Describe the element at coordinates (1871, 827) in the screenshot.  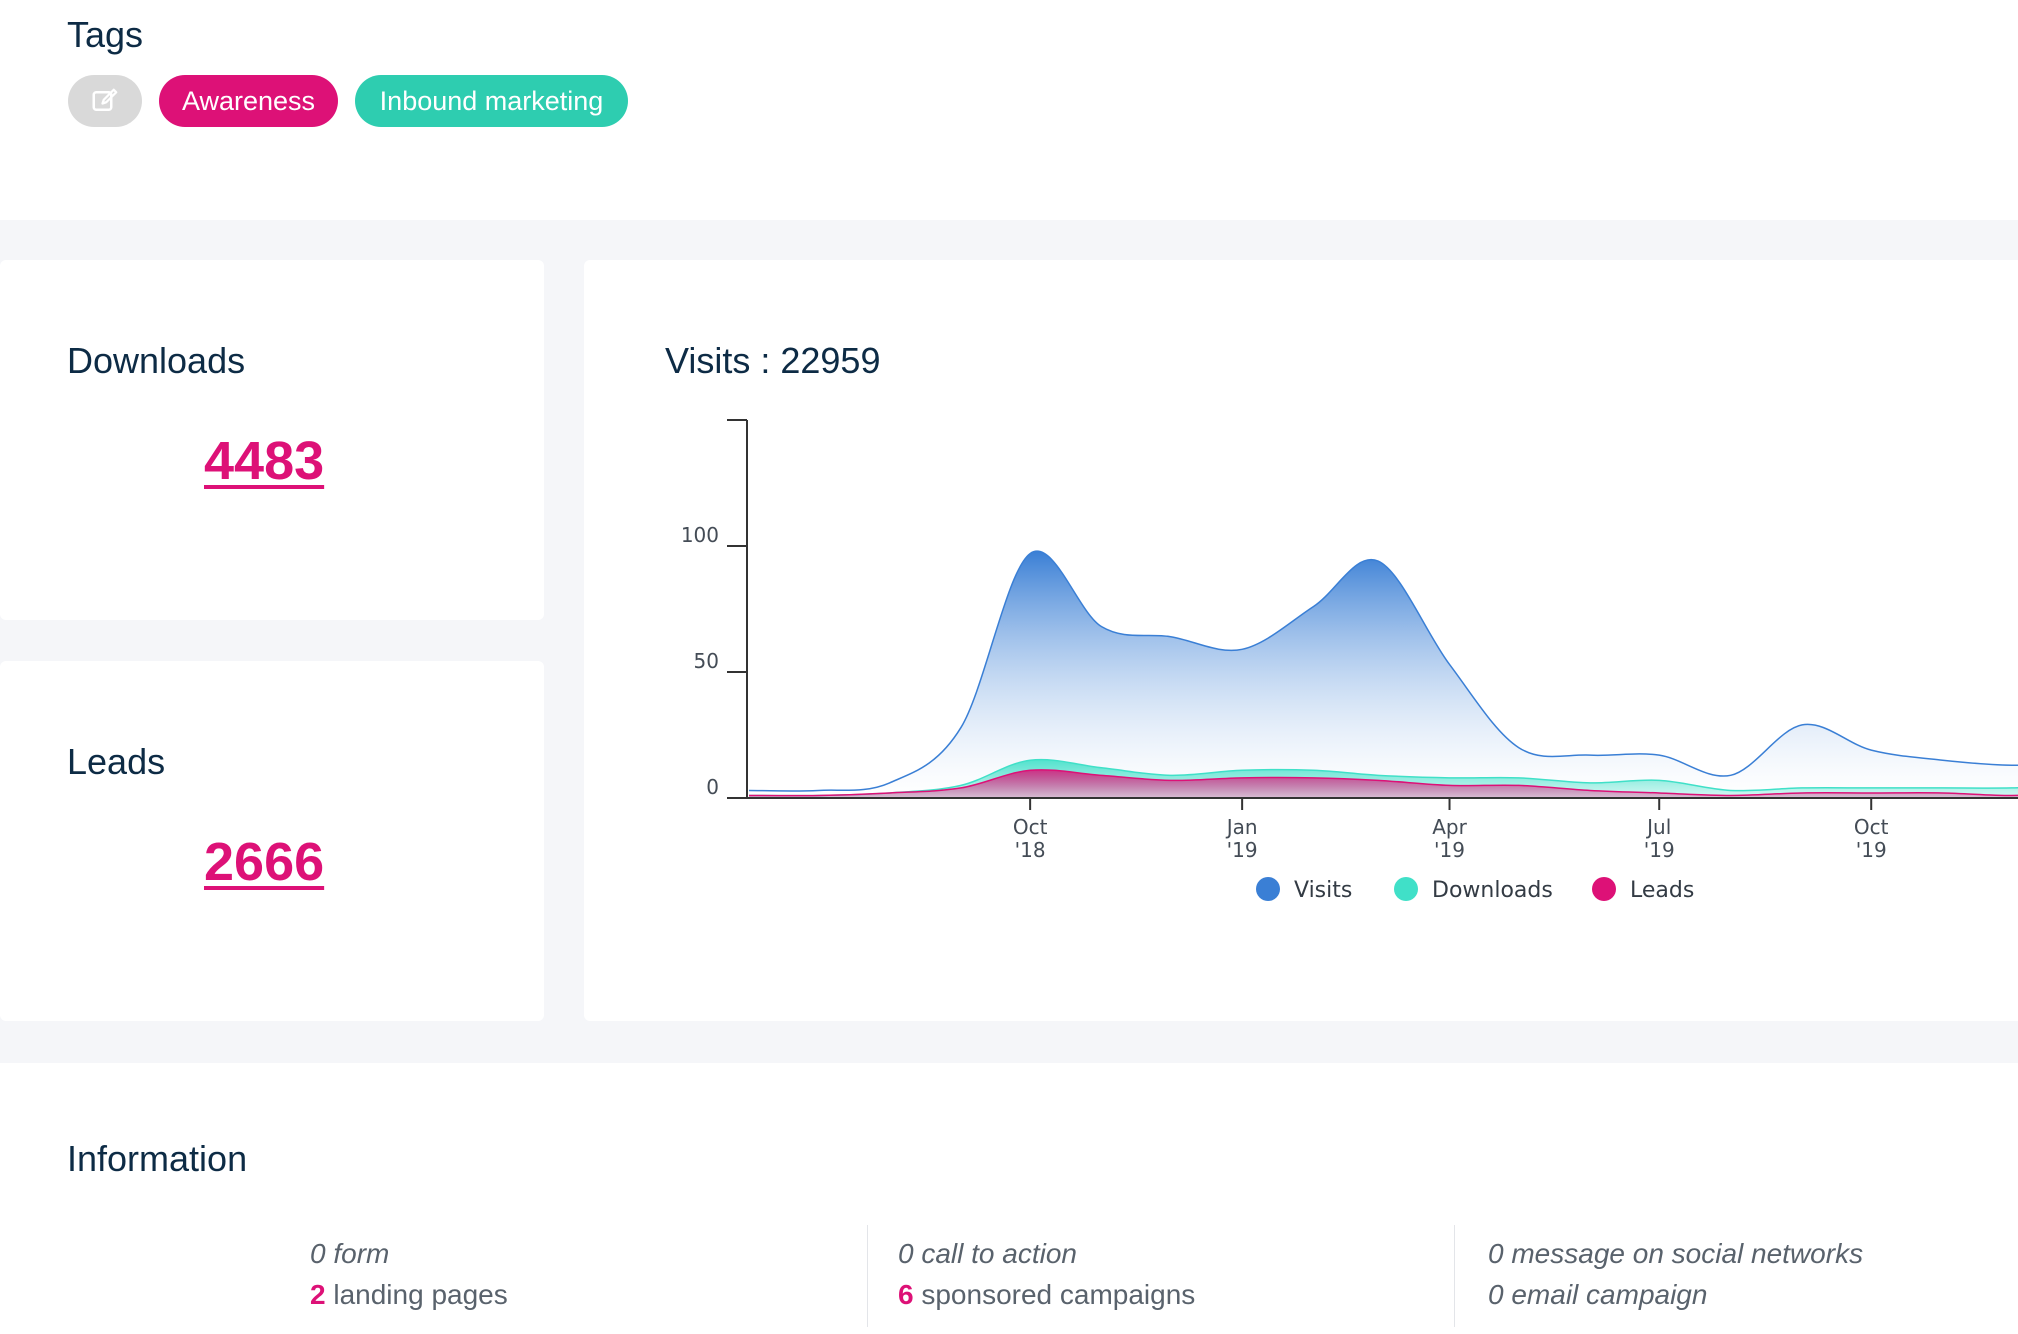
I see `x-tick-label-month-4: Oct` at that location.